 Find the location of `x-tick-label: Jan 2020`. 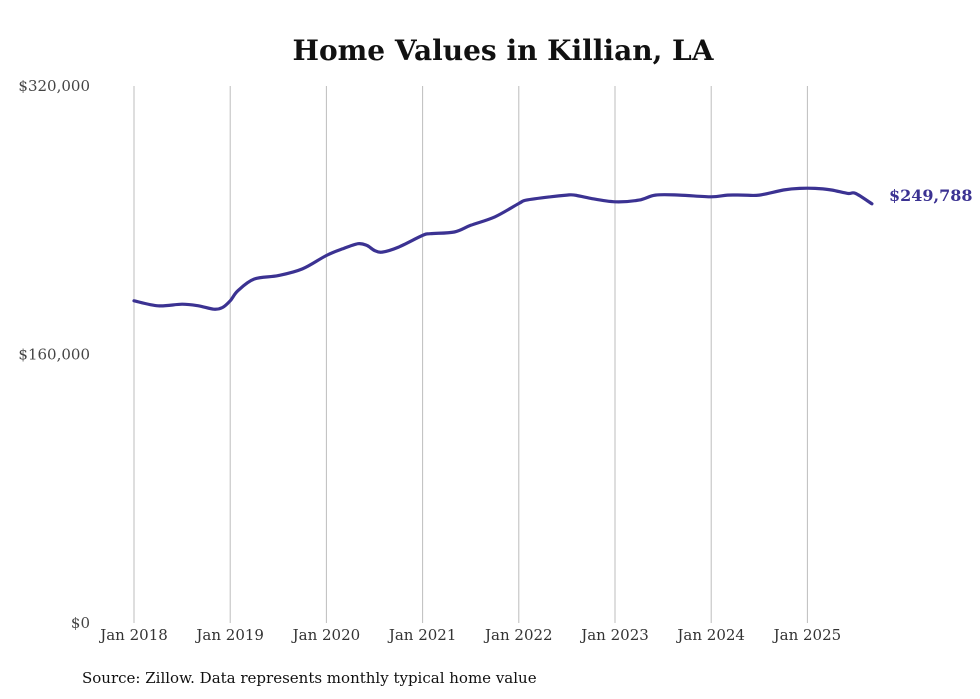

x-tick-label: Jan 2020 is located at coordinates (326, 635).